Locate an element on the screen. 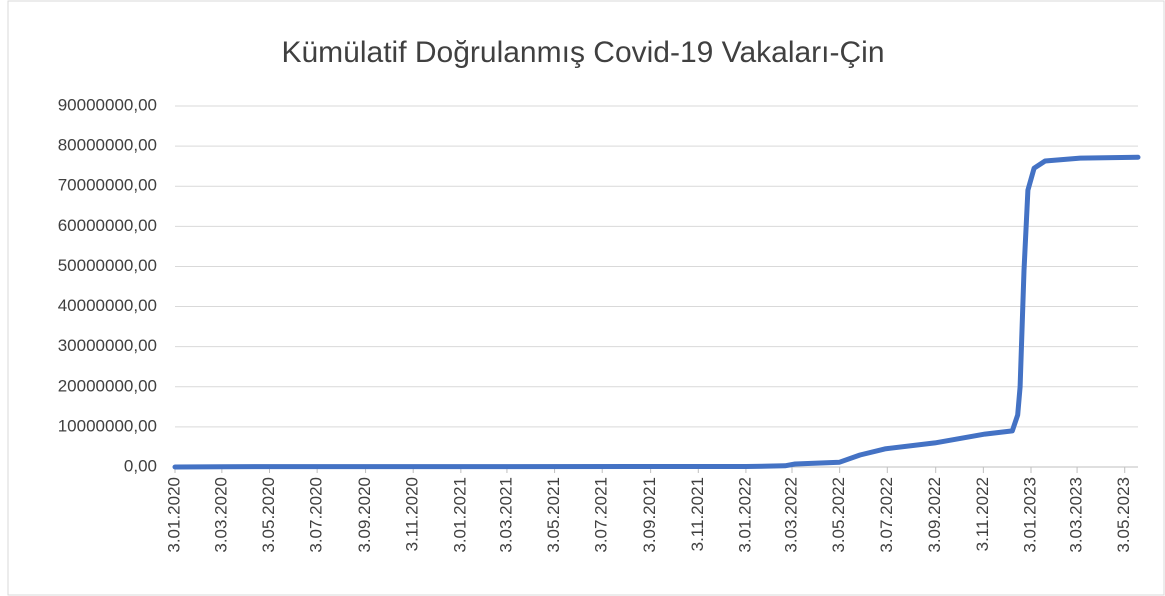  x-tick-label: 3.07.2021 is located at coordinates (601, 515).